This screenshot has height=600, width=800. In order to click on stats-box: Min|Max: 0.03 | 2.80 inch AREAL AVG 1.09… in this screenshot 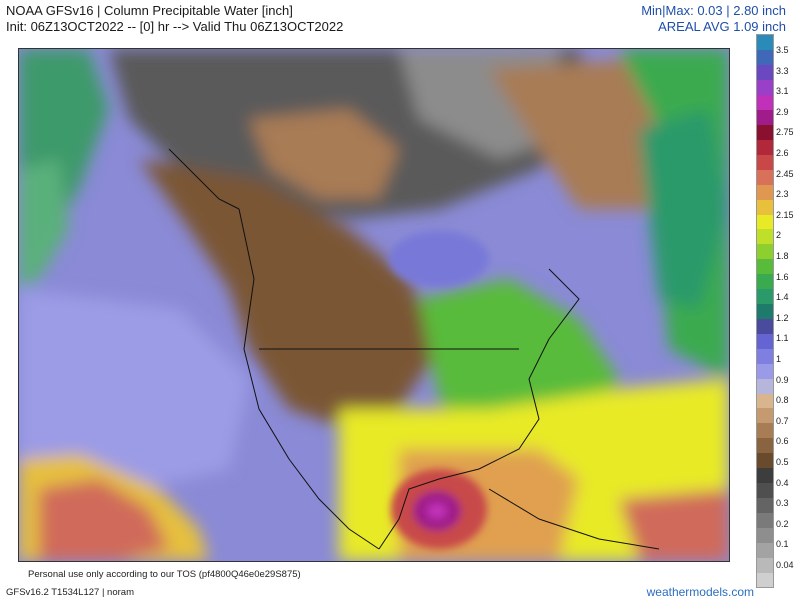, I will do `click(713, 19)`.